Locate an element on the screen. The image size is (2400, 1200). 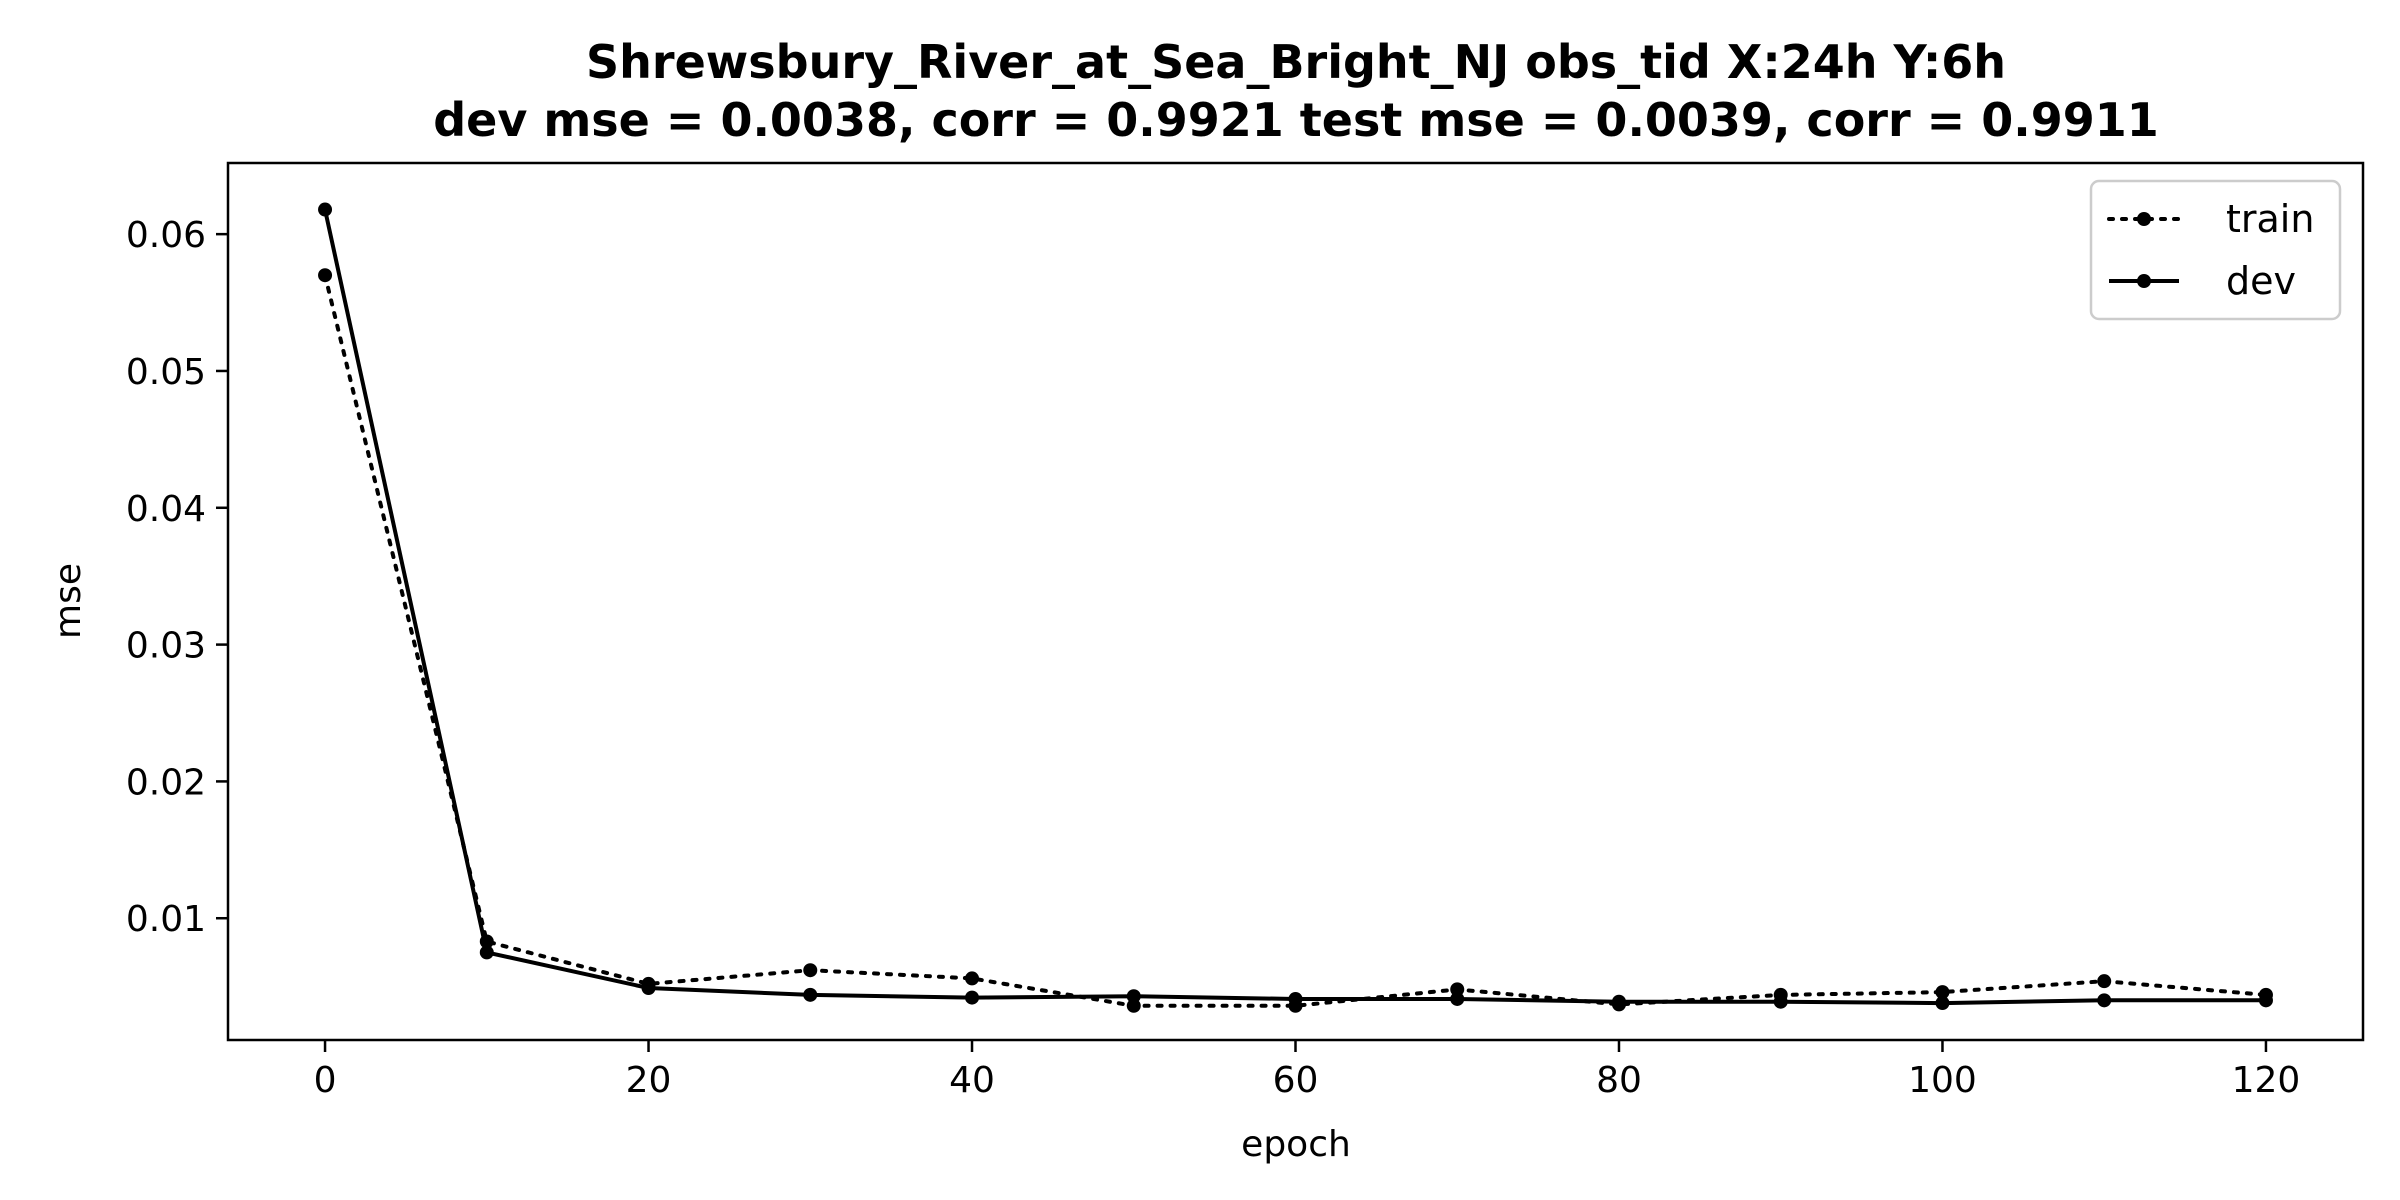
x-tick-label: 0 is located at coordinates (325, 1080).